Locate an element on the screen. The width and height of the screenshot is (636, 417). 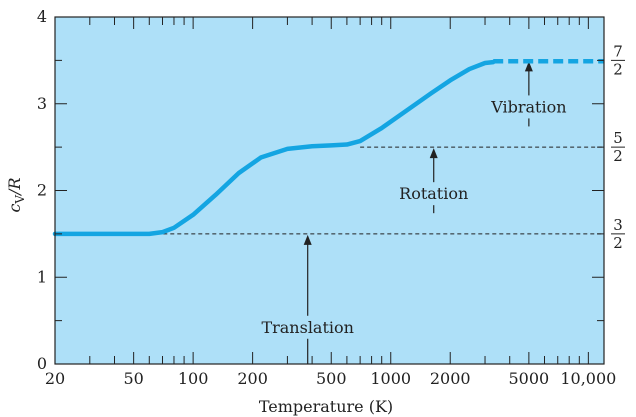
y-axis-title: cV/R is located at coordinates (16, 194).